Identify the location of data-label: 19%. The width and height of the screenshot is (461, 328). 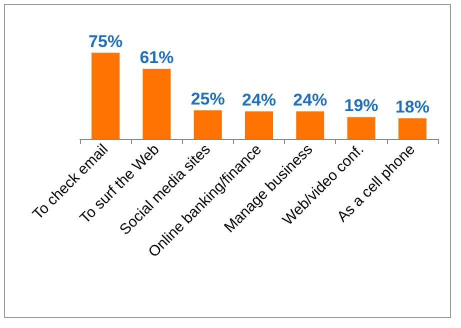
(361, 106).